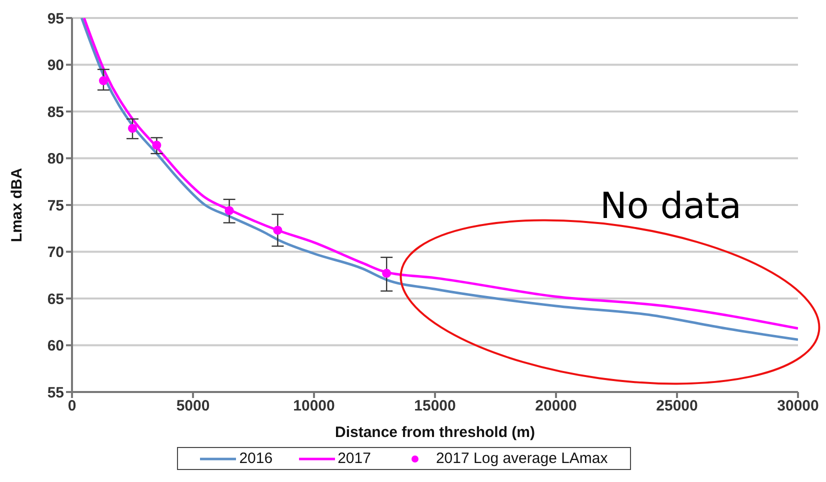 The width and height of the screenshot is (826, 482). What do you see at coordinates (55, 253) in the screenshot?
I see `y-tick-label: 70` at bounding box center [55, 253].